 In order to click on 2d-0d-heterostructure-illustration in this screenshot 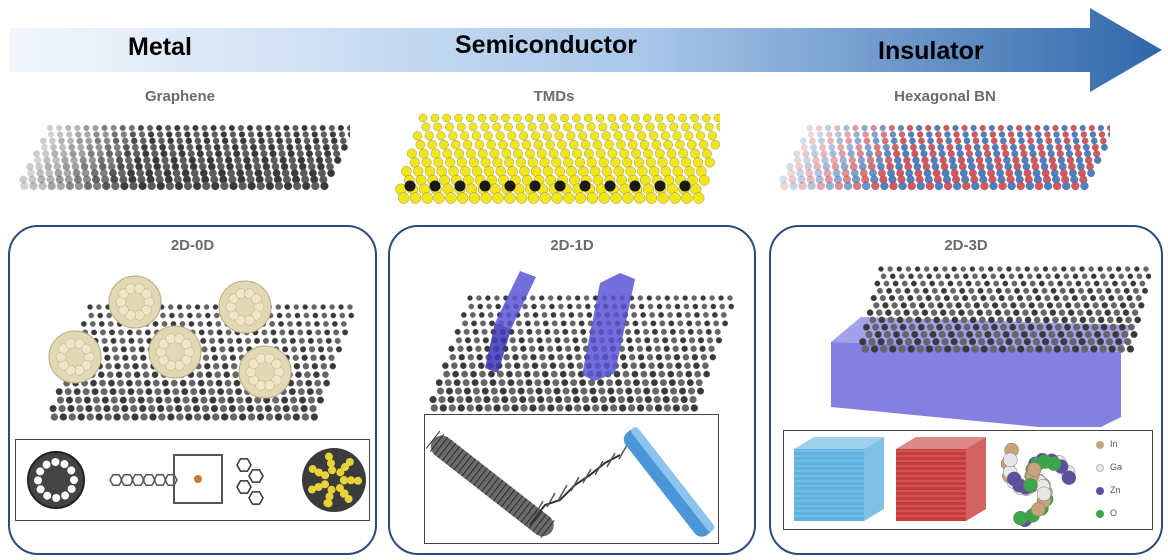, I will do `click(201, 348)`.